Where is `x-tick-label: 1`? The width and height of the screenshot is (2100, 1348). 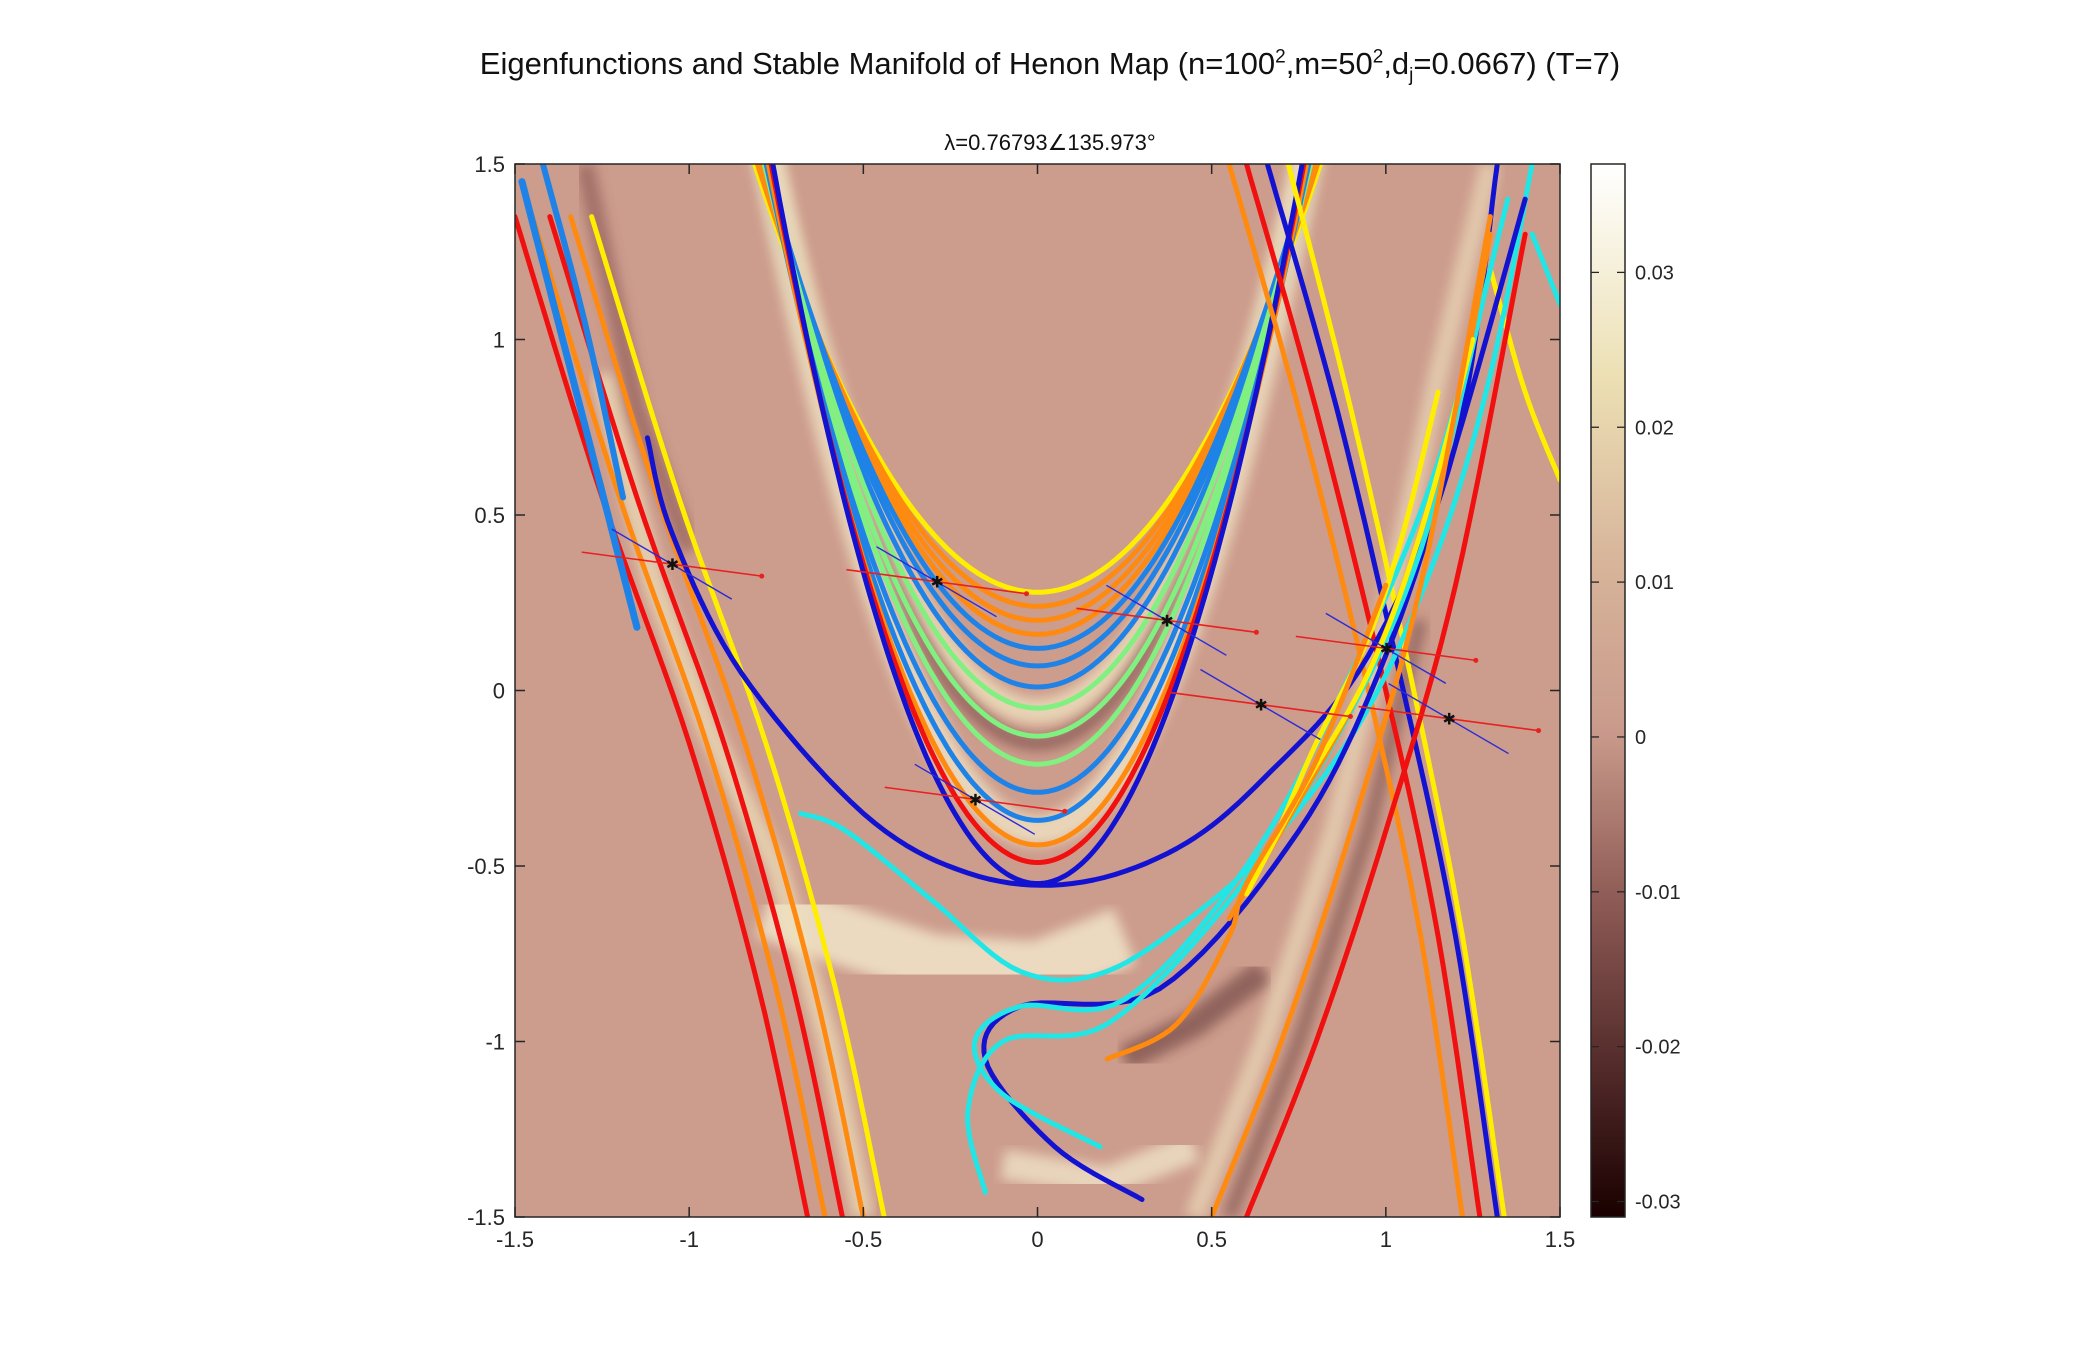
x-tick-label: 1 is located at coordinates (1386, 1239).